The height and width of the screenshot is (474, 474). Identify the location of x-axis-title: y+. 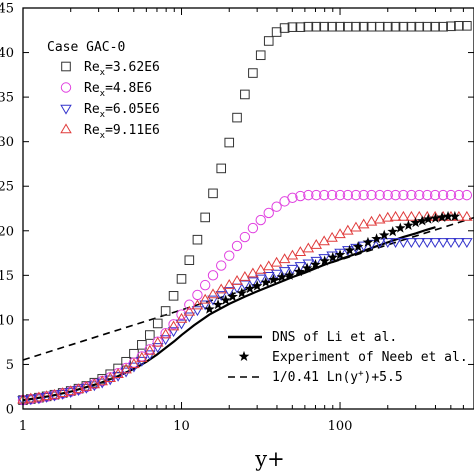
(269, 459).